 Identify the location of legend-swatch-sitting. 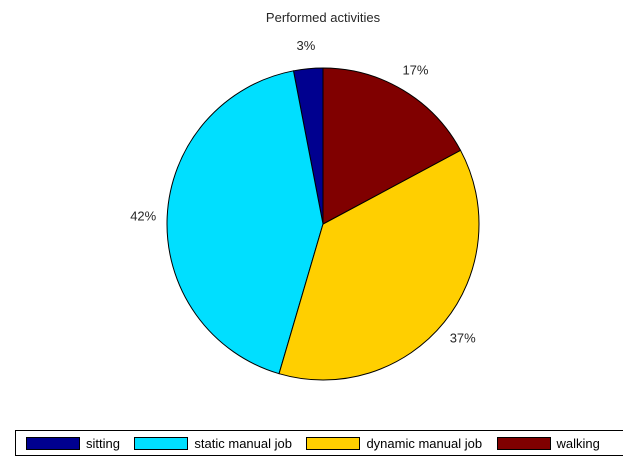
(53, 443).